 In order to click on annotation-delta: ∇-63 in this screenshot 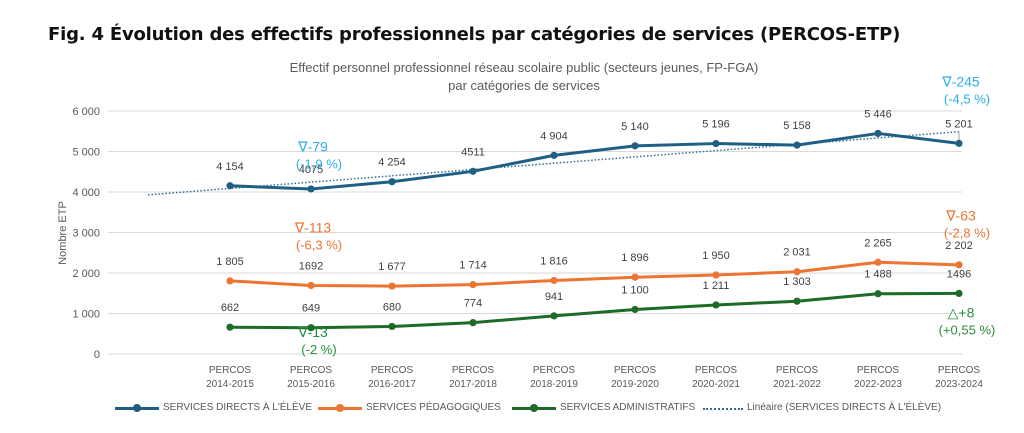, I will do `click(960, 215)`.